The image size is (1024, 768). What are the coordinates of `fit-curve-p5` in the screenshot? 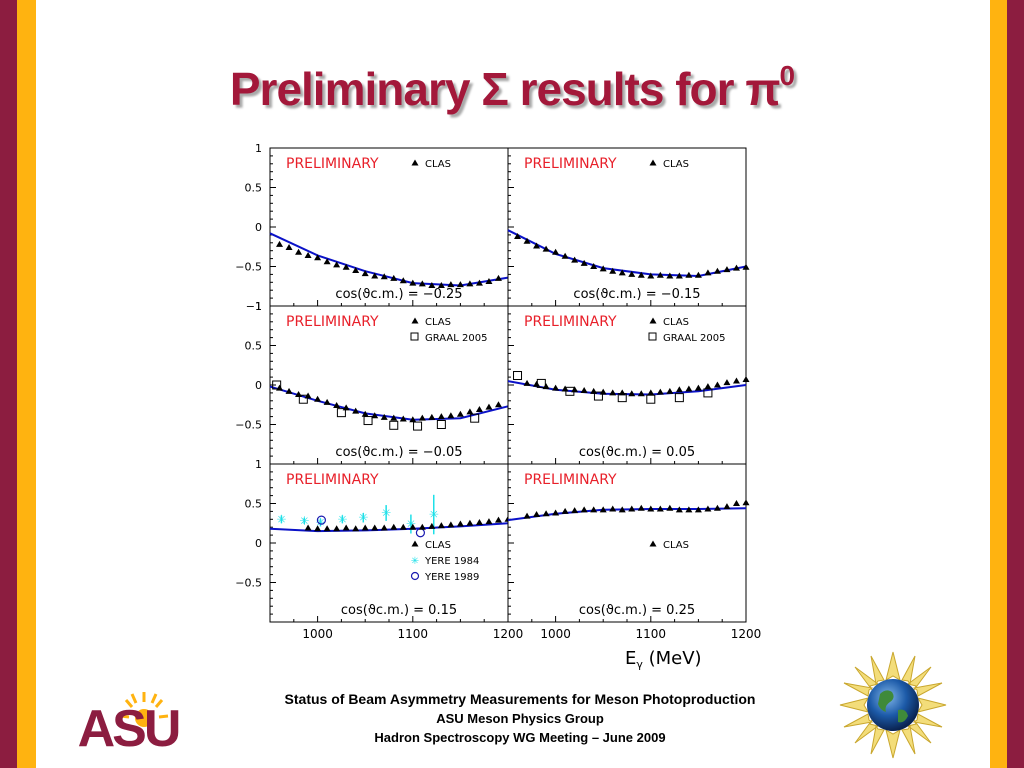 It's located at (389, 527).